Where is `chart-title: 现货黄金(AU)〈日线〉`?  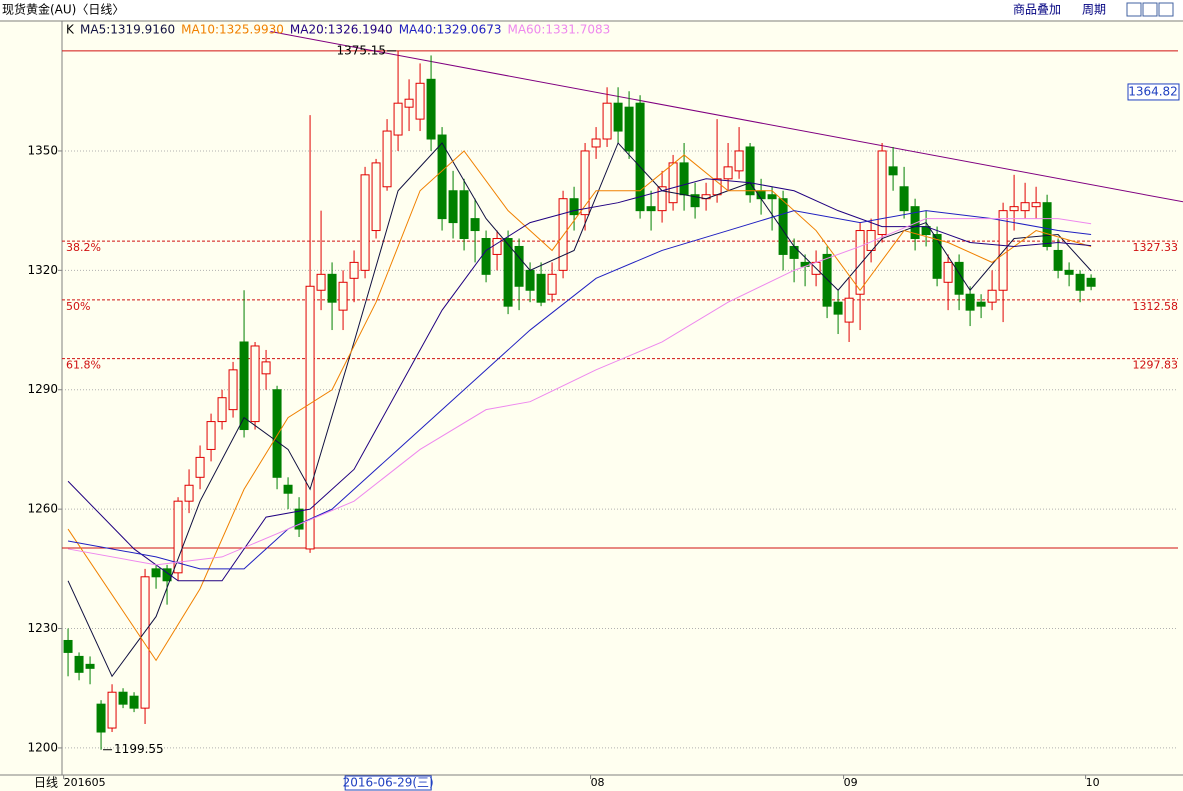 chart-title: 现货黄金(AU)〈日线〉 is located at coordinates (63, 9).